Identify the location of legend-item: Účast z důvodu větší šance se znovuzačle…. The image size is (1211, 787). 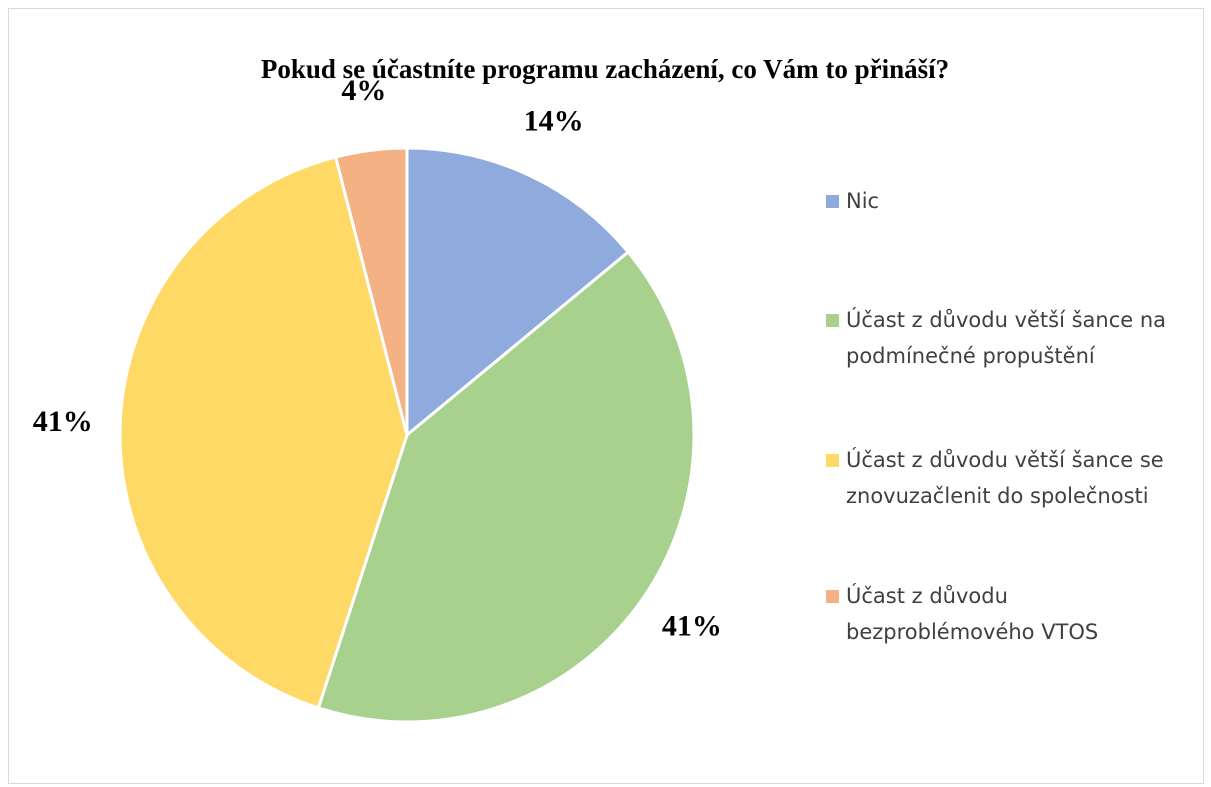
(1002, 478).